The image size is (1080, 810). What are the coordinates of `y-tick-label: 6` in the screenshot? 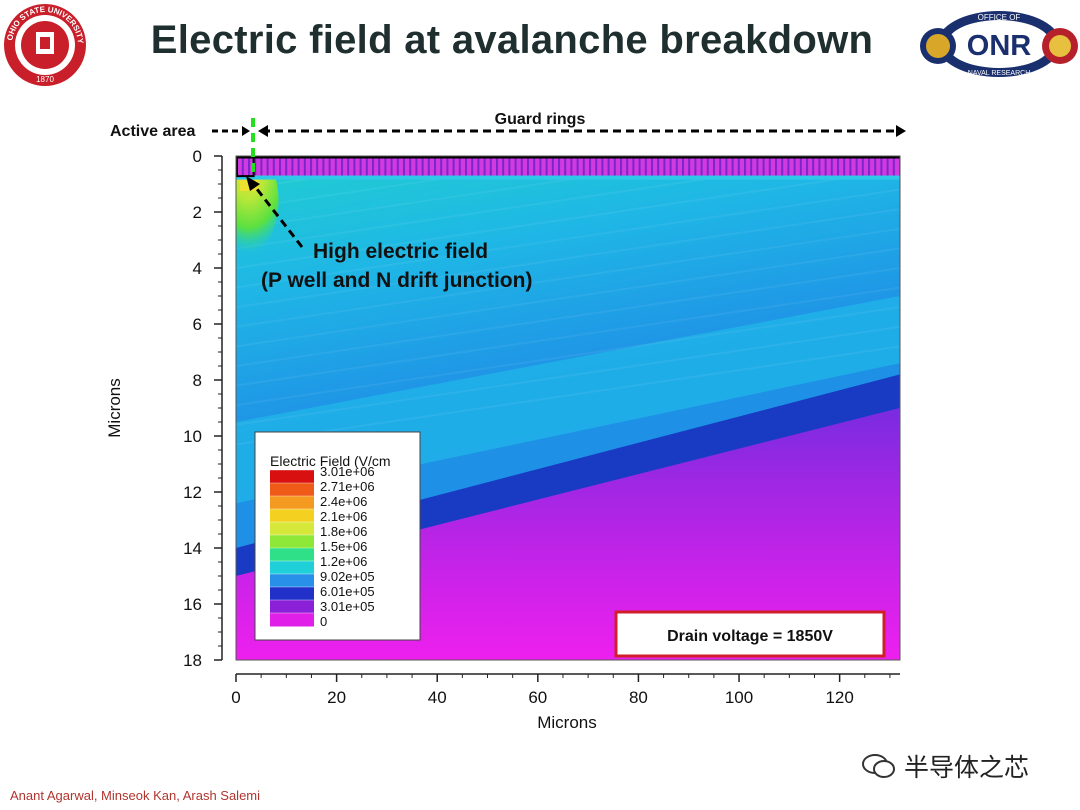 It's located at (197, 324).